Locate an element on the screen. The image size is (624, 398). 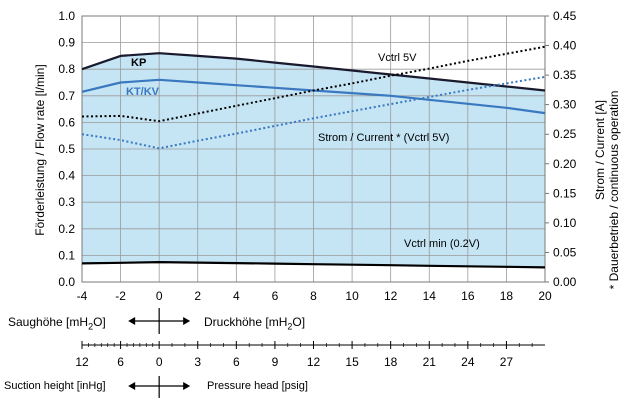
annotation-ktkv: KT/KV is located at coordinates (143, 92).